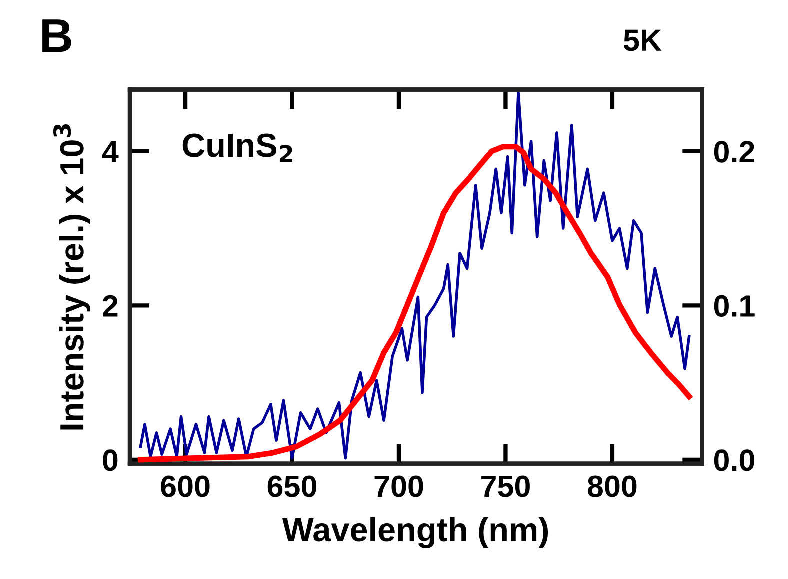 The width and height of the screenshot is (788, 579). What do you see at coordinates (734, 461) in the screenshot?
I see `y2-tick-label: 0.0` at bounding box center [734, 461].